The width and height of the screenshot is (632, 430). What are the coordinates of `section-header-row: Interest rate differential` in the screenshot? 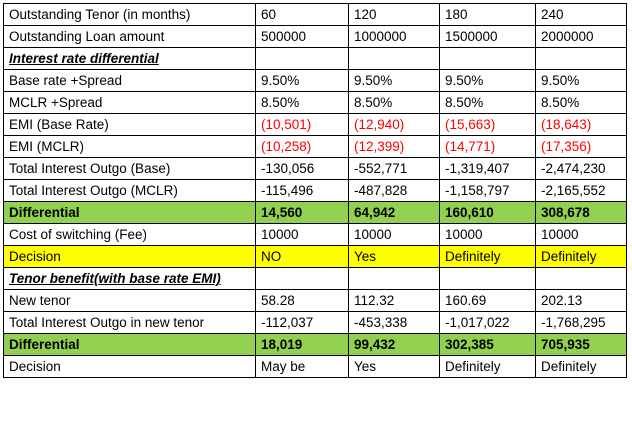 It's located at (315, 58).